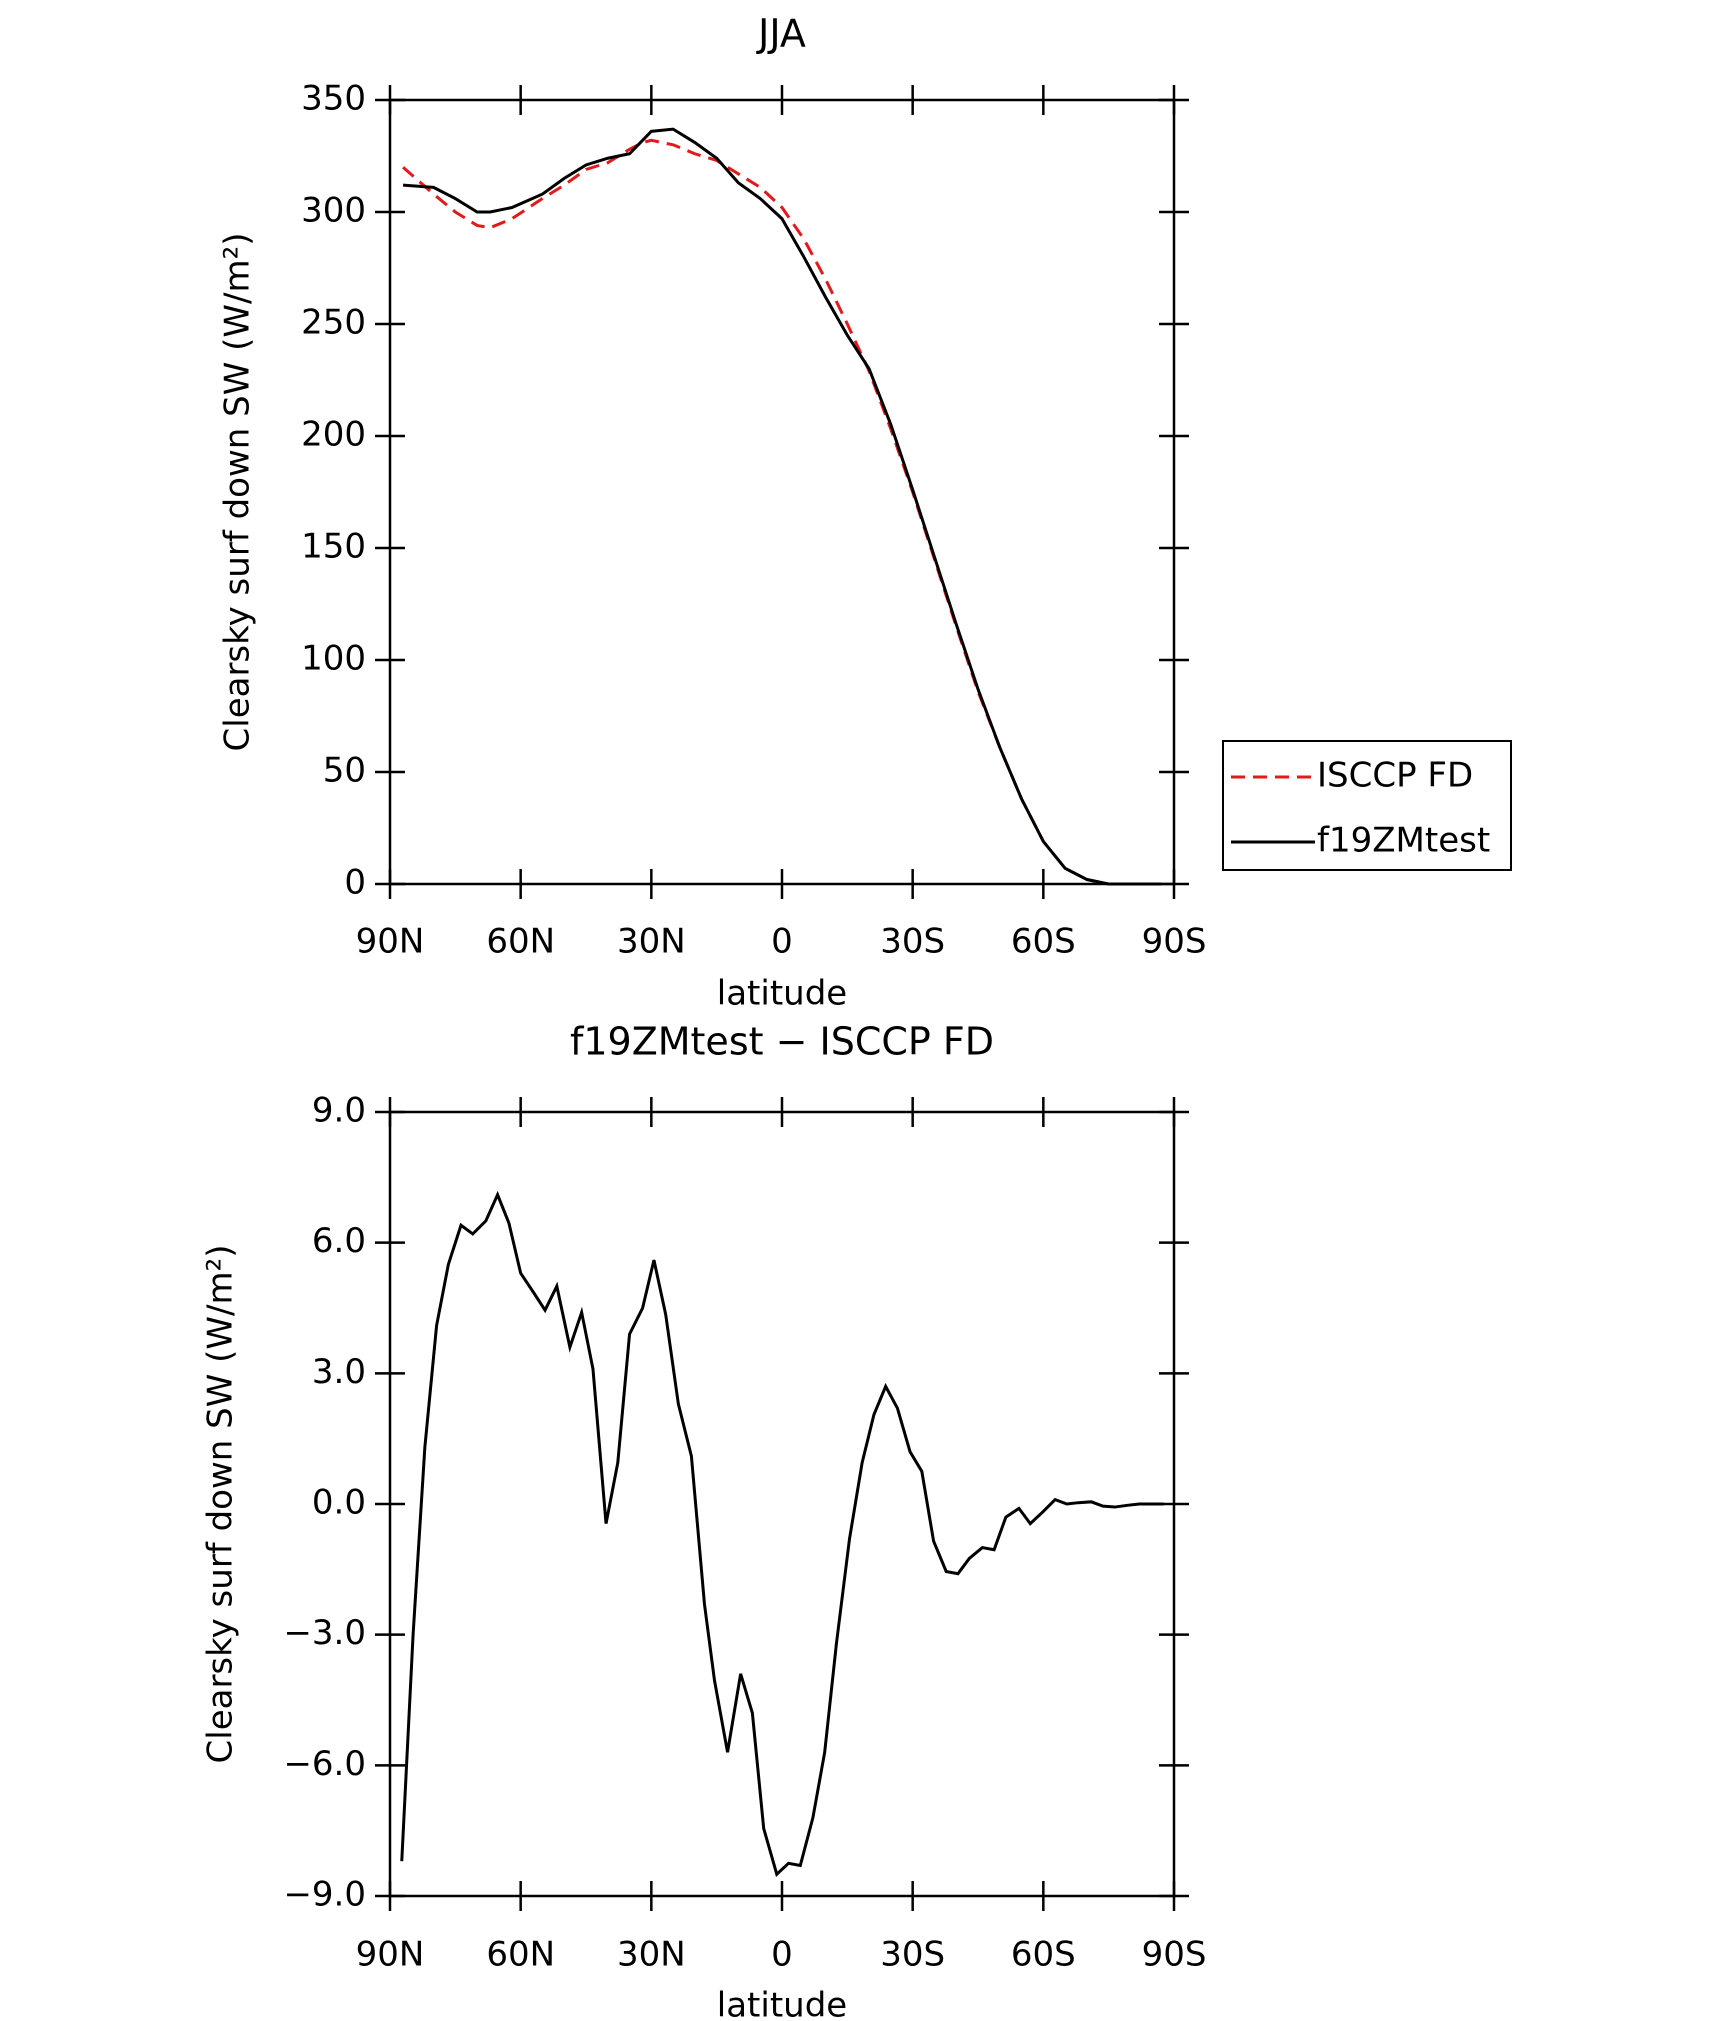  What do you see at coordinates (333, 211) in the screenshot?
I see `y-tick-label: 300` at bounding box center [333, 211].